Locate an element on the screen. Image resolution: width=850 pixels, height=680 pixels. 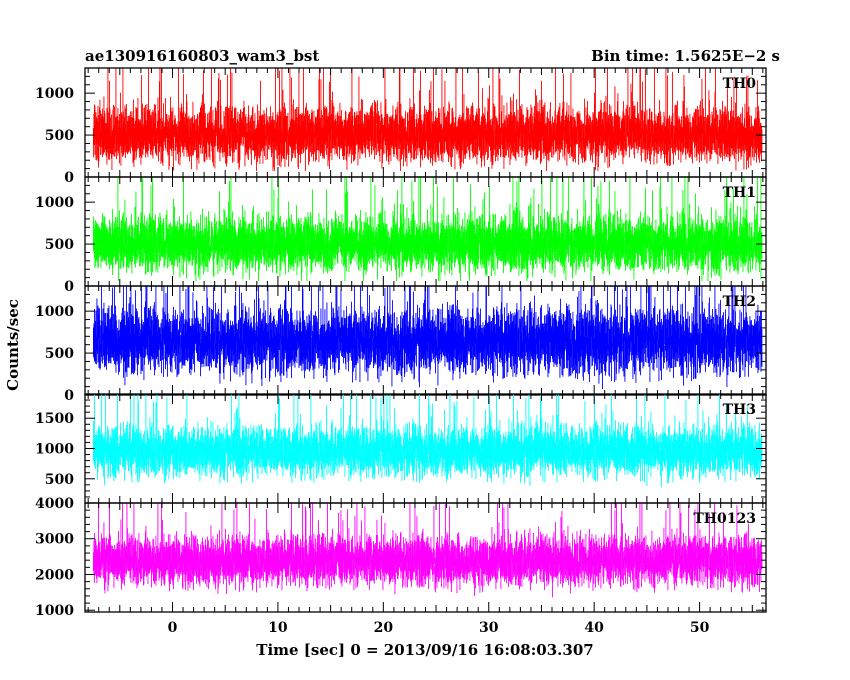
x-tick-label: 30 is located at coordinates (489, 628).